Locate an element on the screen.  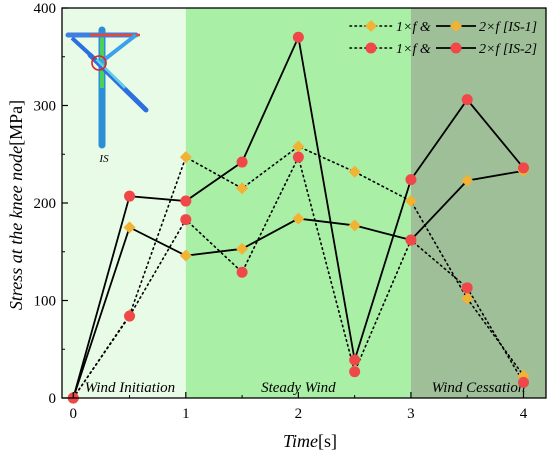
y-tick-label: 300 is located at coordinates (45, 107).